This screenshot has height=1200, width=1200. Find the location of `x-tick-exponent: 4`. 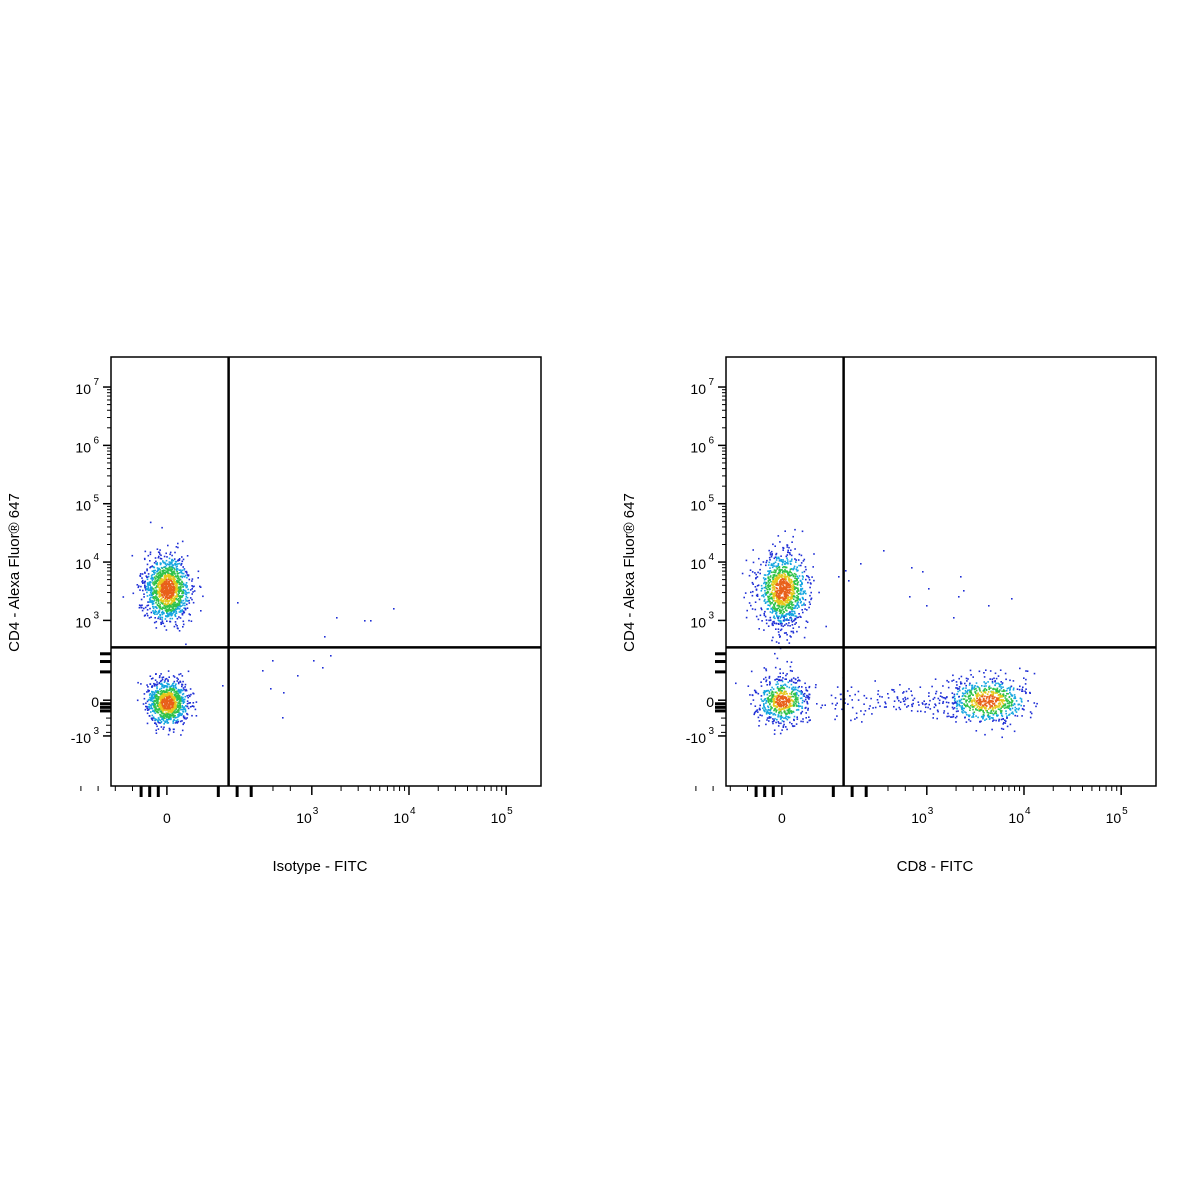

x-tick-exponent: 4 is located at coordinates (413, 811).